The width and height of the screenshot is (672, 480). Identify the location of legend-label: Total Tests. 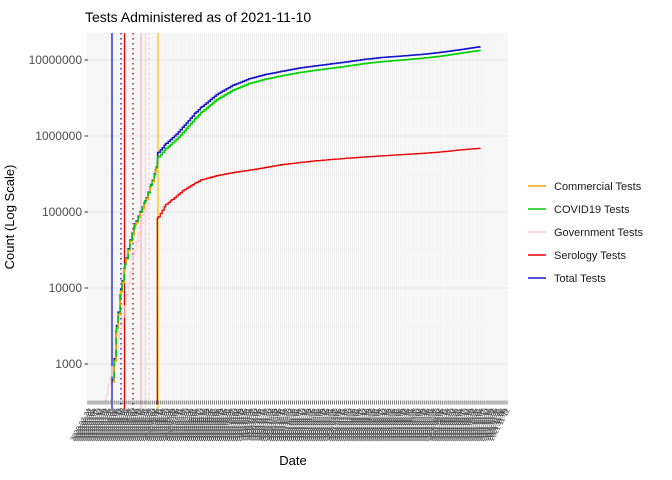
(580, 279).